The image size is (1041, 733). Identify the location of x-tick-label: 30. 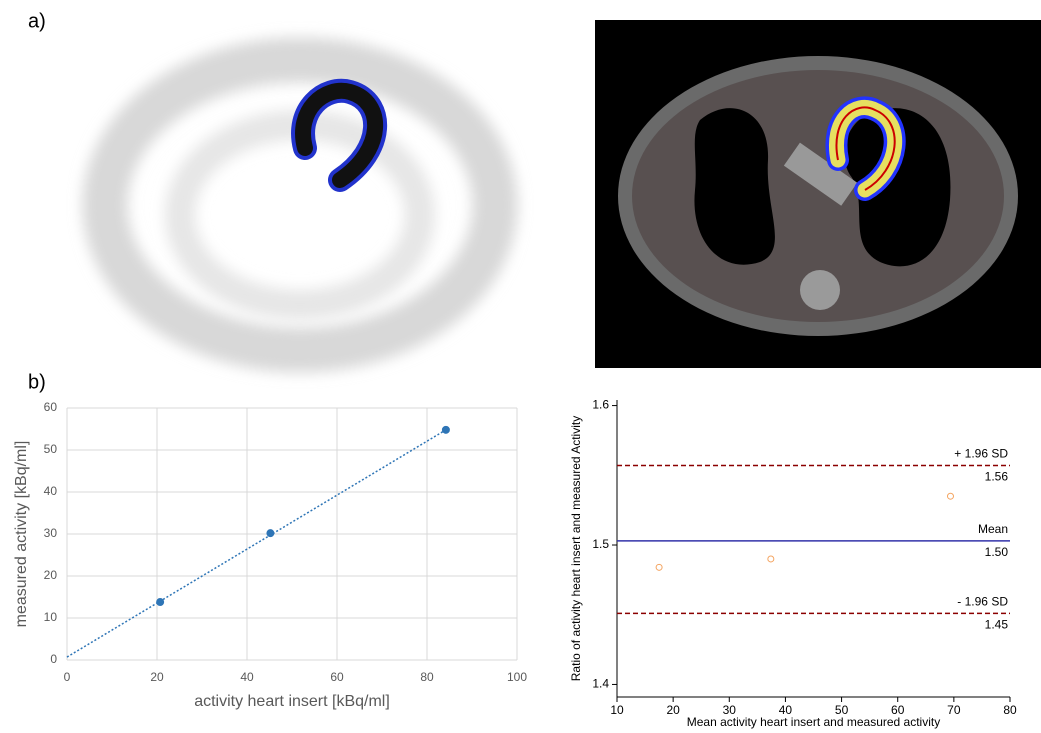
(730, 710).